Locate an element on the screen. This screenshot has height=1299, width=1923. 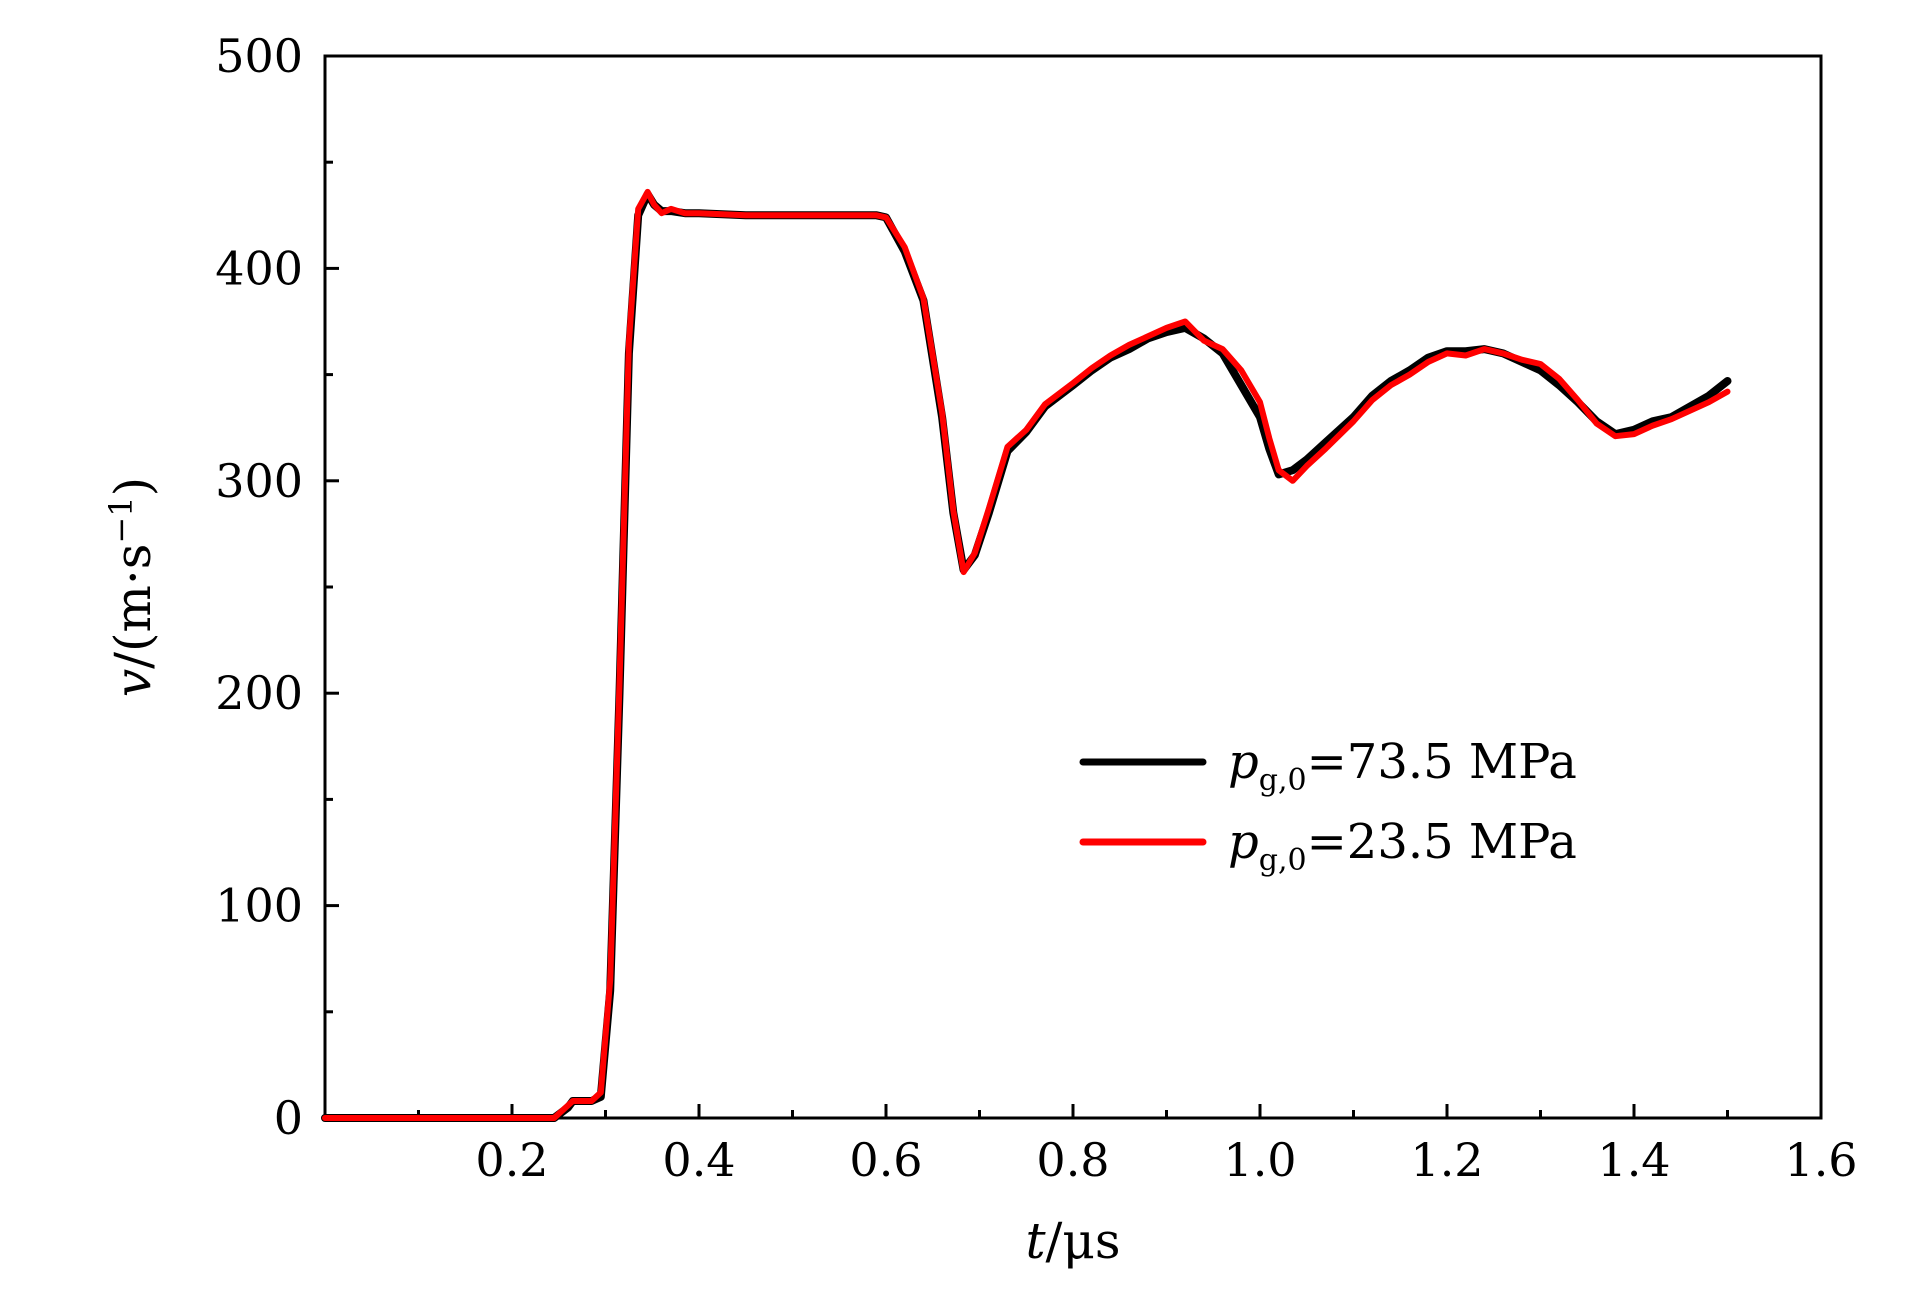
y-tick-label: 300 is located at coordinates (259, 481).